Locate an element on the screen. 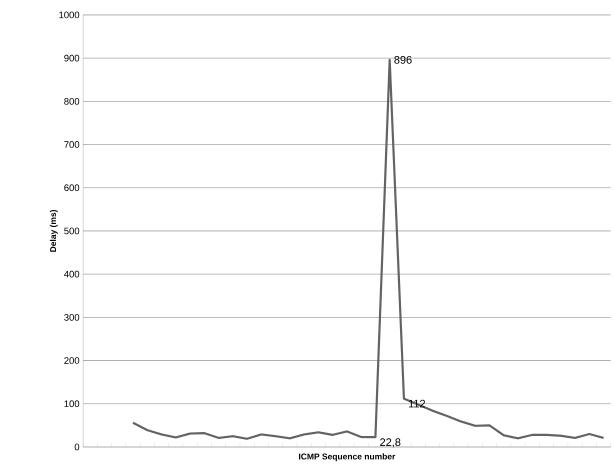 The image size is (614, 475). y-tick-label: 500 is located at coordinates (72, 231).